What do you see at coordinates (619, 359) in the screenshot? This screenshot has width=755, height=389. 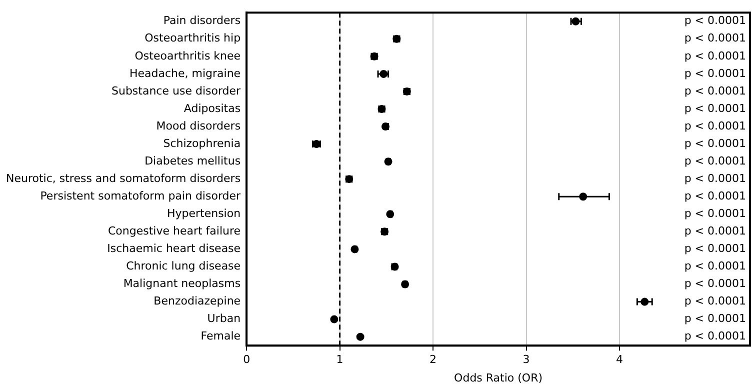 I see `x-tick-label: 4` at bounding box center [619, 359].